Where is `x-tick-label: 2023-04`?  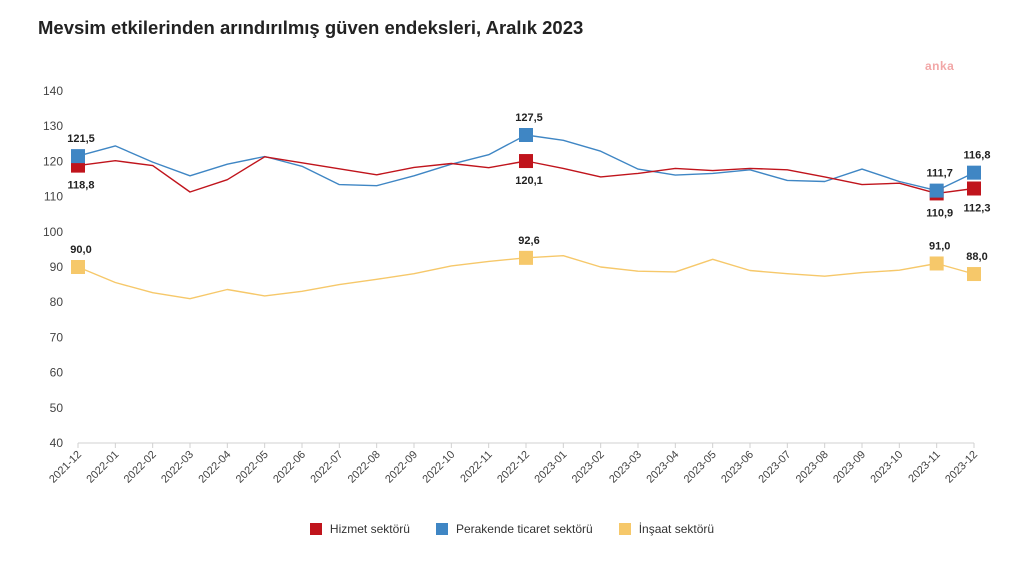 x-tick-label: 2023-04 is located at coordinates (662, 467).